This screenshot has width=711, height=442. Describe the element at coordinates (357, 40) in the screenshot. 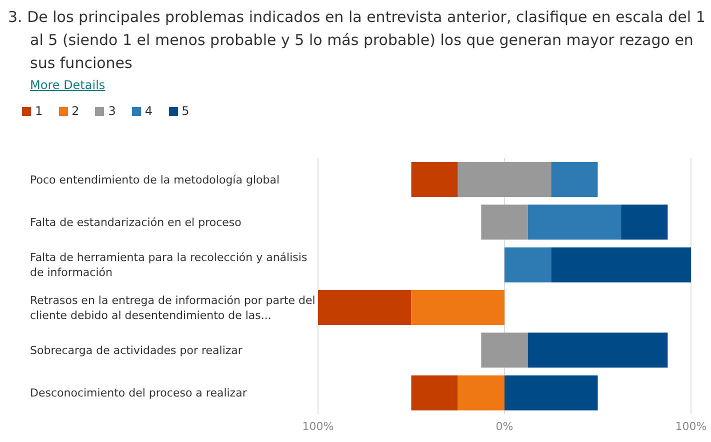

I see `chart-title: 3. De los principales problemas indicados en la entrevista anterior, clasifique en escala del 1 al 5 (siendo 1 el menos probable y 5 lo más probable) los que generan mayor rezago en sus funciones` at that location.